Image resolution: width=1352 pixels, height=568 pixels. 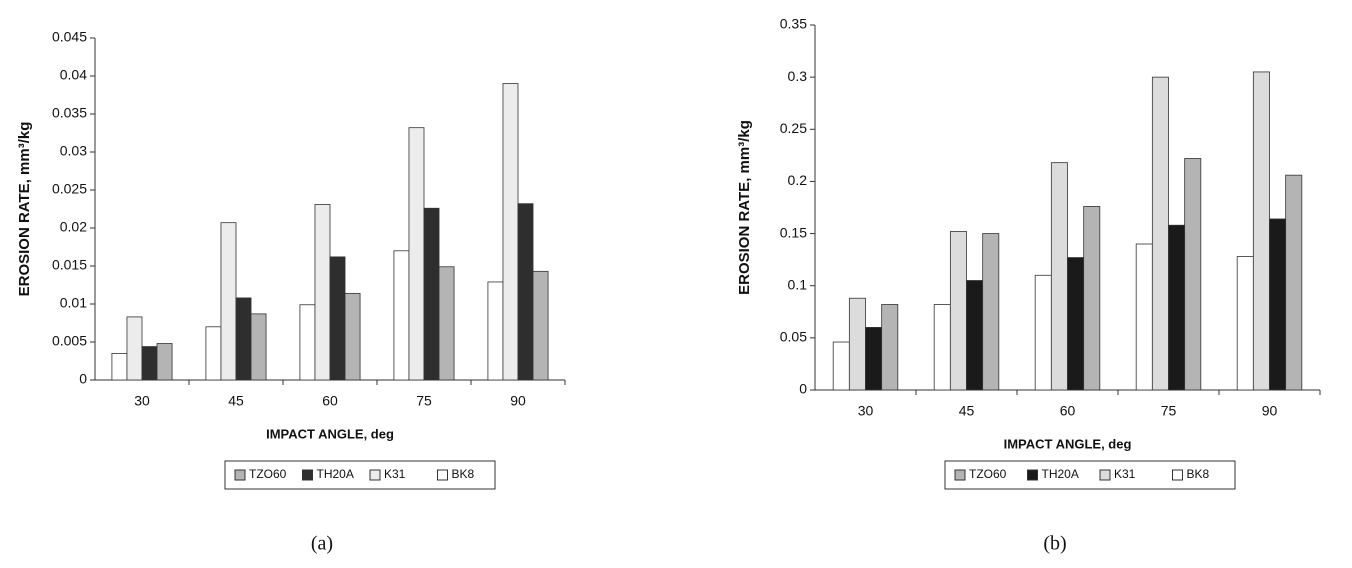 I want to click on y-tick-label: 0.3, so click(x=798, y=76).